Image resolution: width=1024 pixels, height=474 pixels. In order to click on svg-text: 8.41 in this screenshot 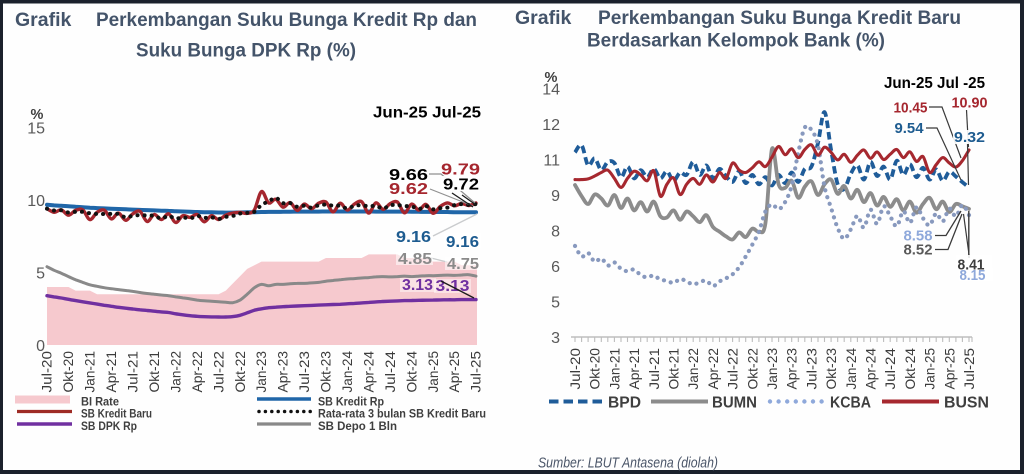, I will do `click(971, 266)`.